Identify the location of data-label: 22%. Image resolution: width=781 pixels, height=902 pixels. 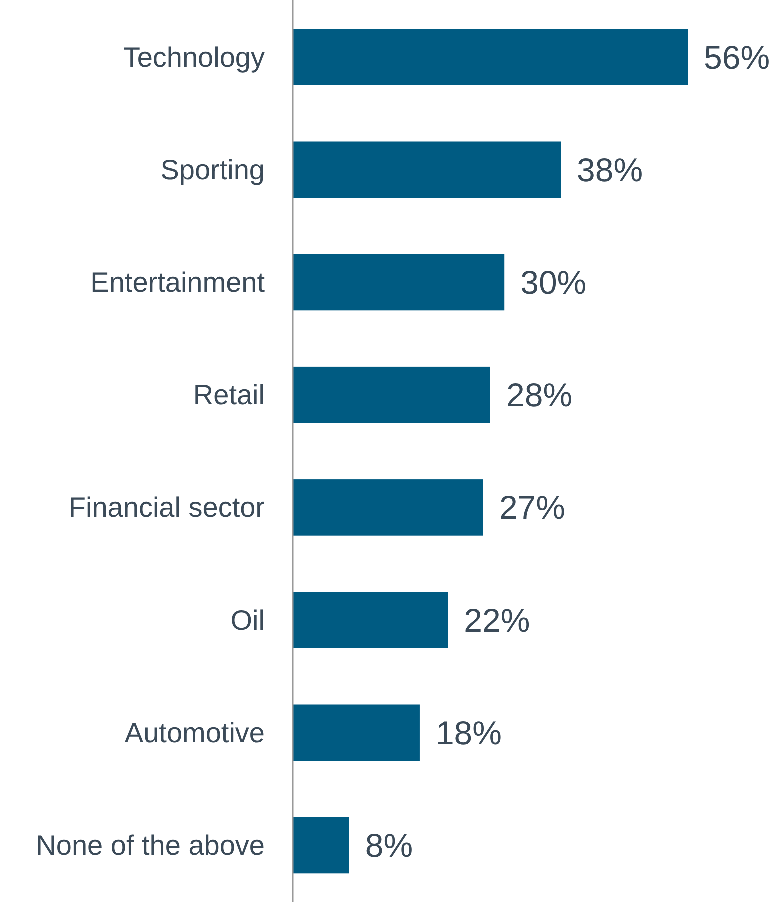
(497, 620).